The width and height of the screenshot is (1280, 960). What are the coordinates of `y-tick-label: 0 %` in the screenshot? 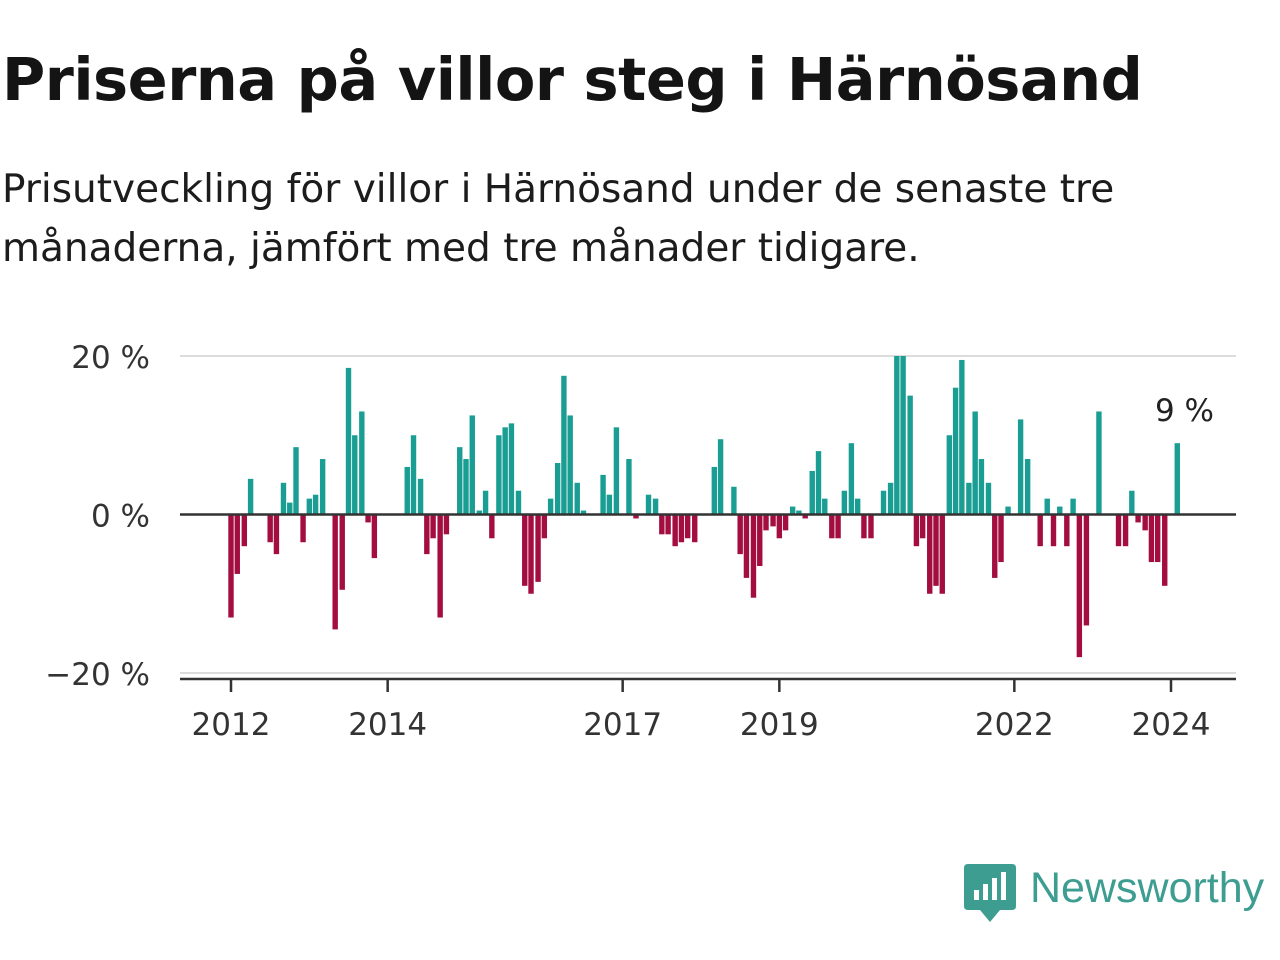 It's located at (120, 517).